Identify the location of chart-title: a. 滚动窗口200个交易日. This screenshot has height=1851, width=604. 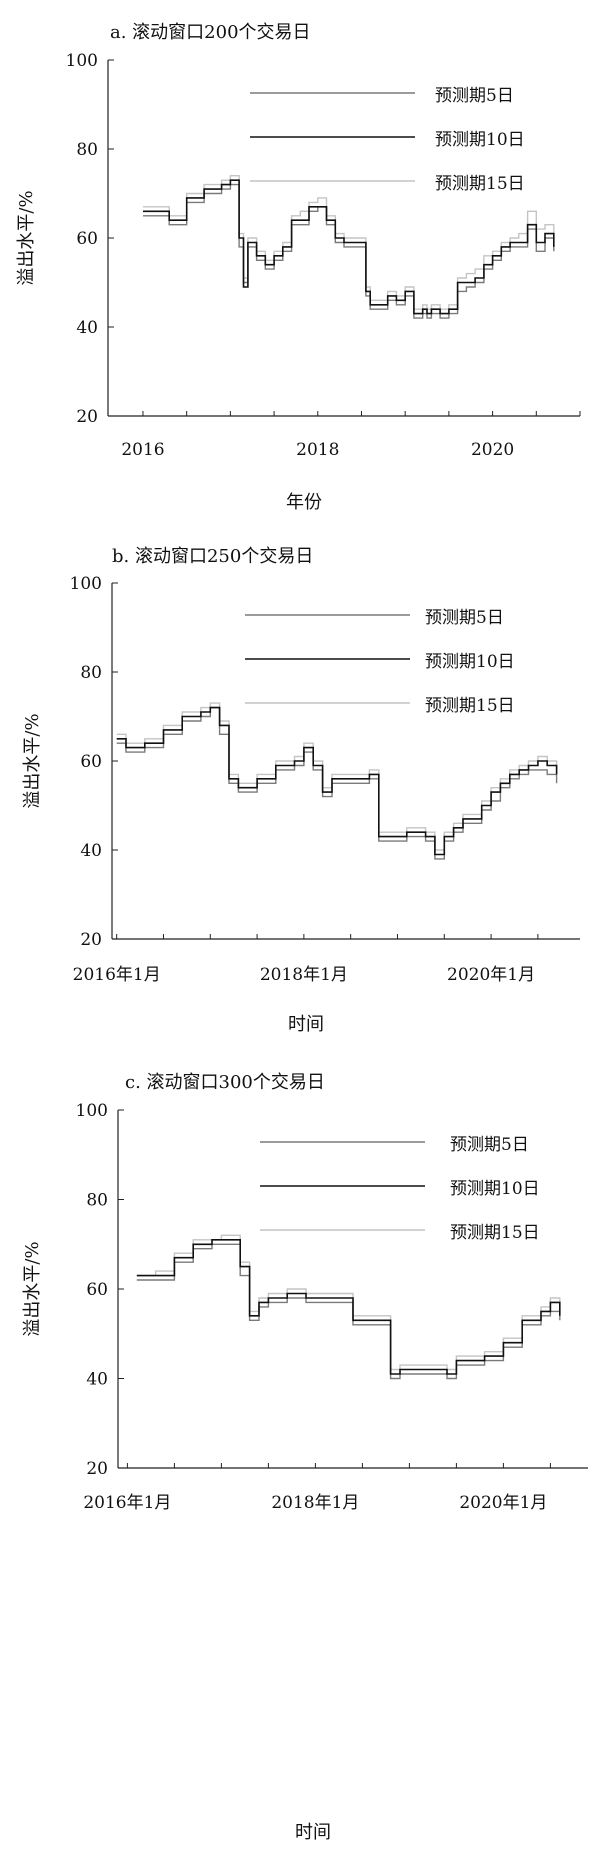
(210, 32).